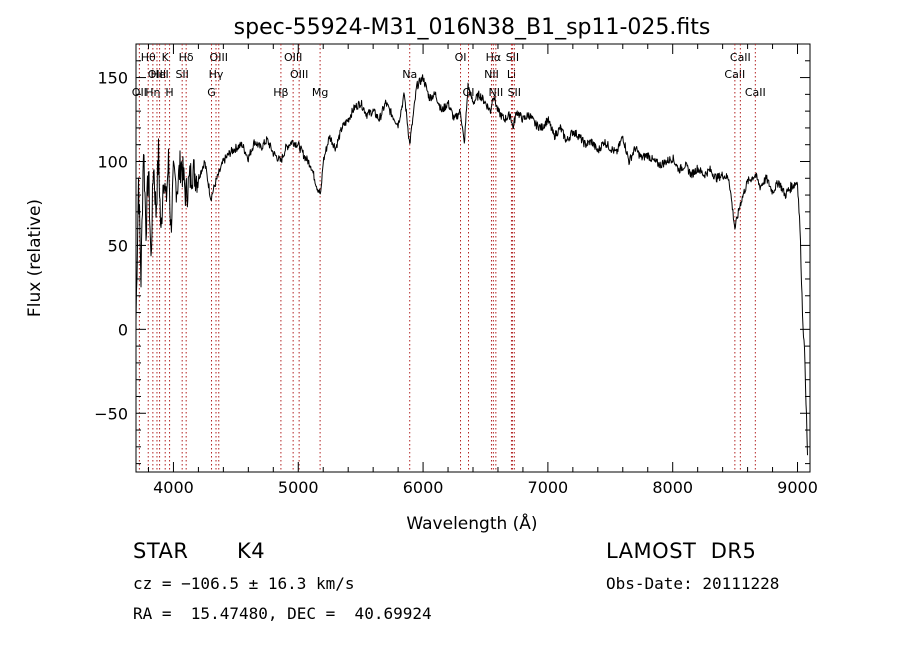  I want to click on object-subclass: K4, so click(251, 551).